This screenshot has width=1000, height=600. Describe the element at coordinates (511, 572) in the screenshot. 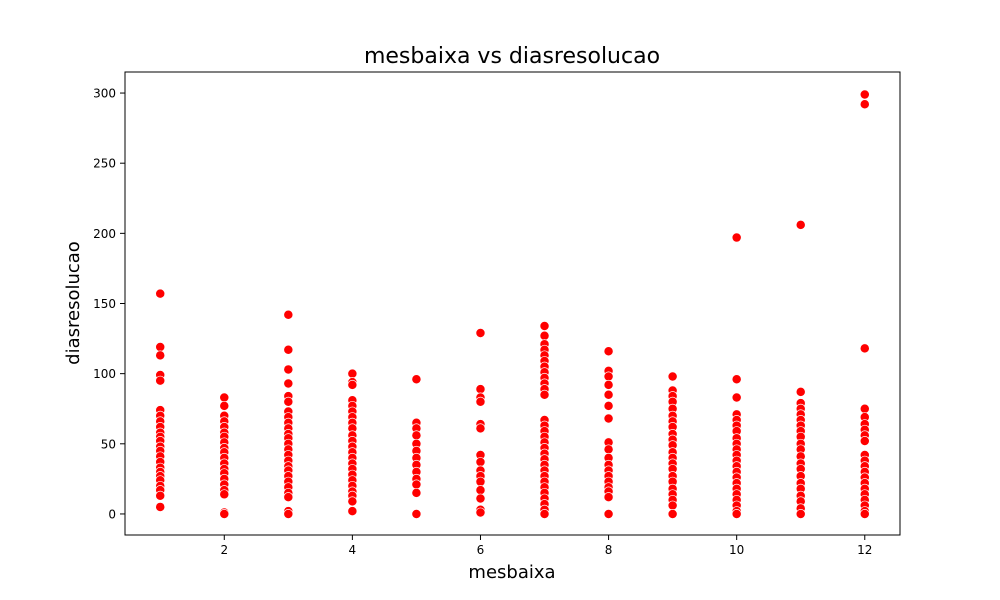

I see `x-axis-label: mesbaixa` at that location.